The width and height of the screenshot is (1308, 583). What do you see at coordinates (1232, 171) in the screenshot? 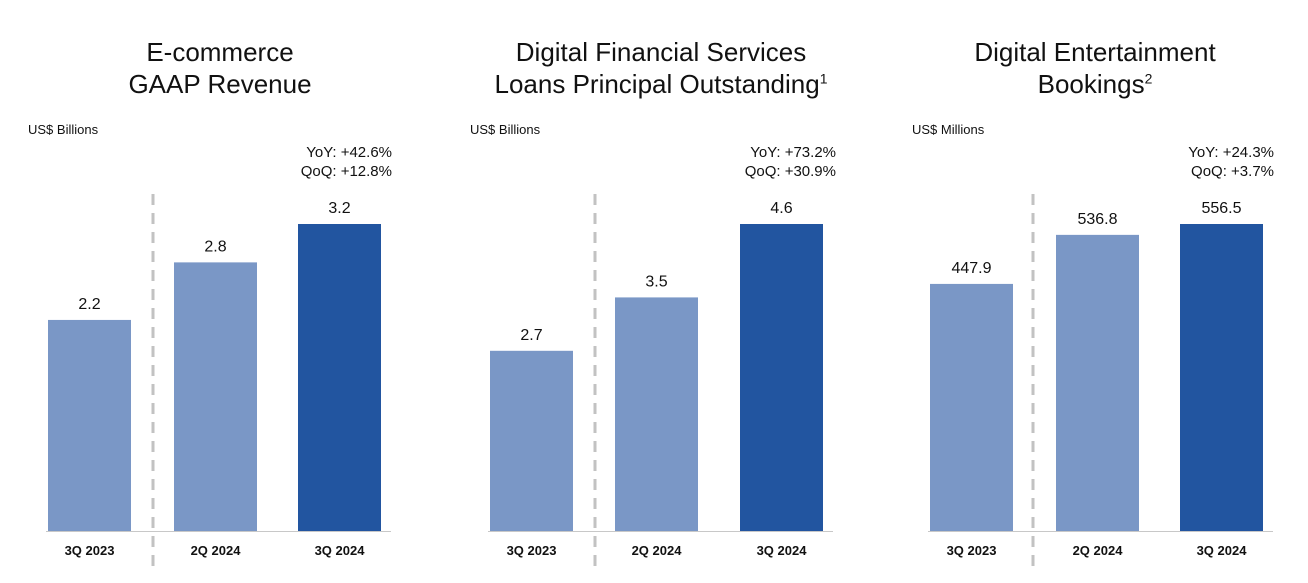
I see `qoq-change: QoQ: +3.7%` at bounding box center [1232, 171].